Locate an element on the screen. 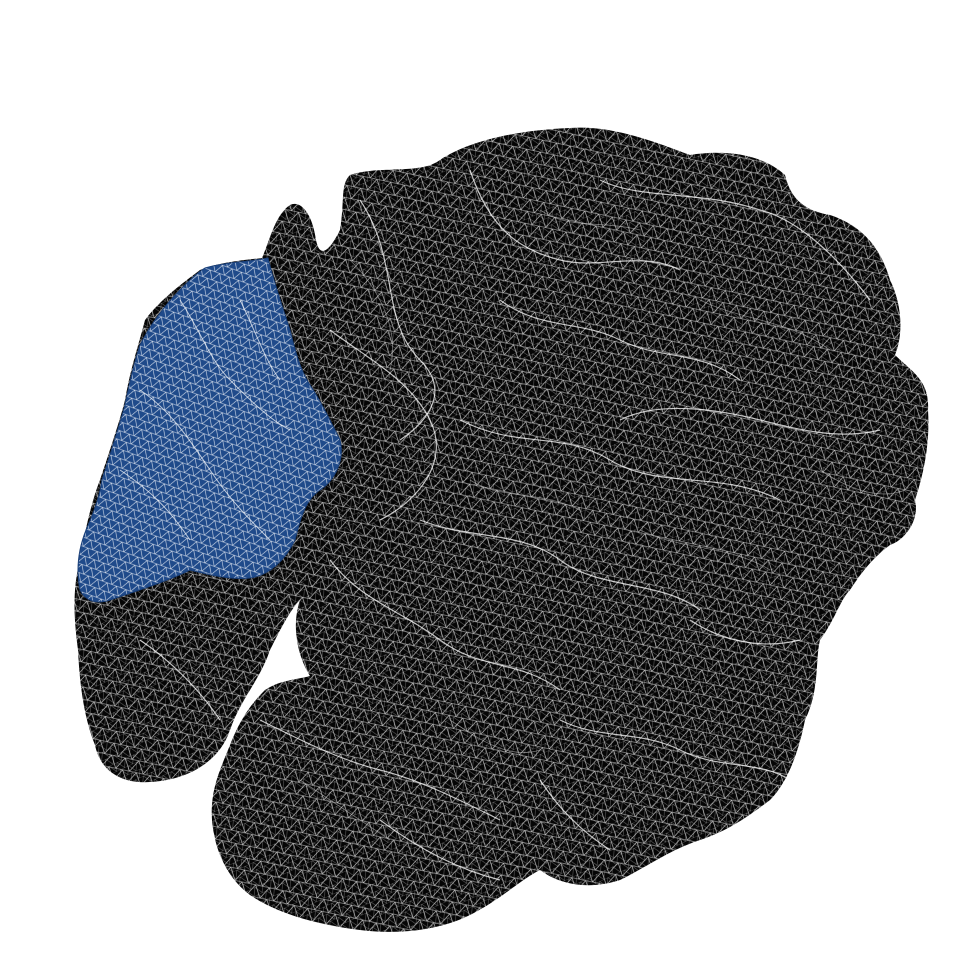 The image size is (960, 960). highlighted-region is located at coordinates (209, 430).